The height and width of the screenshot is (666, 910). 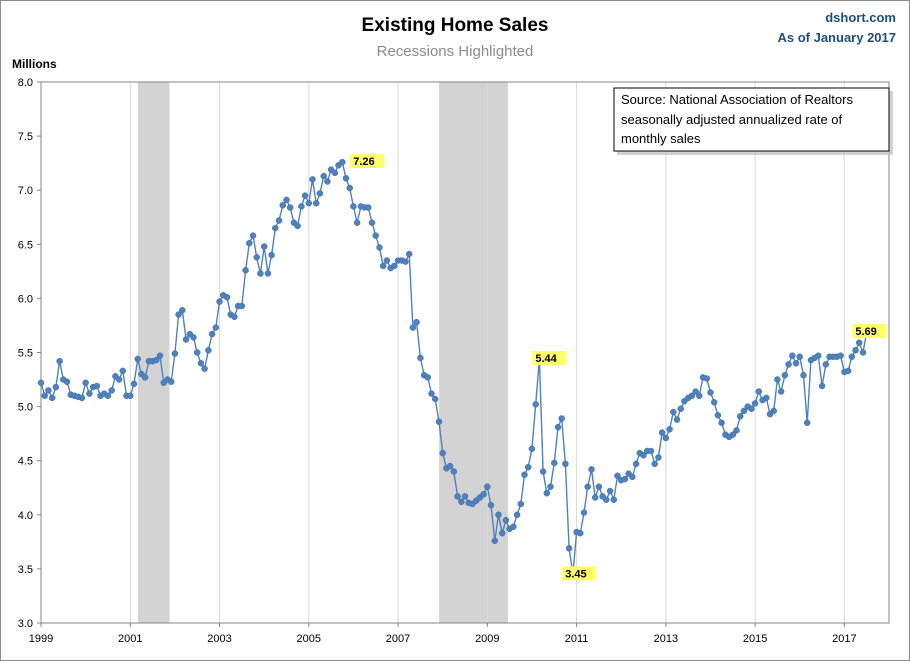 I want to click on y-tick-label: 7.0, so click(x=25, y=191).